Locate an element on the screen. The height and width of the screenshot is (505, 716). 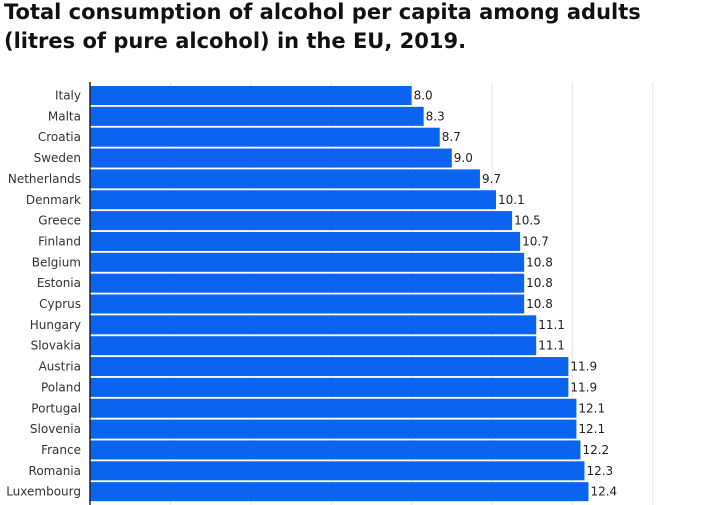
value-label-sweden: 9.0 is located at coordinates (463, 158).